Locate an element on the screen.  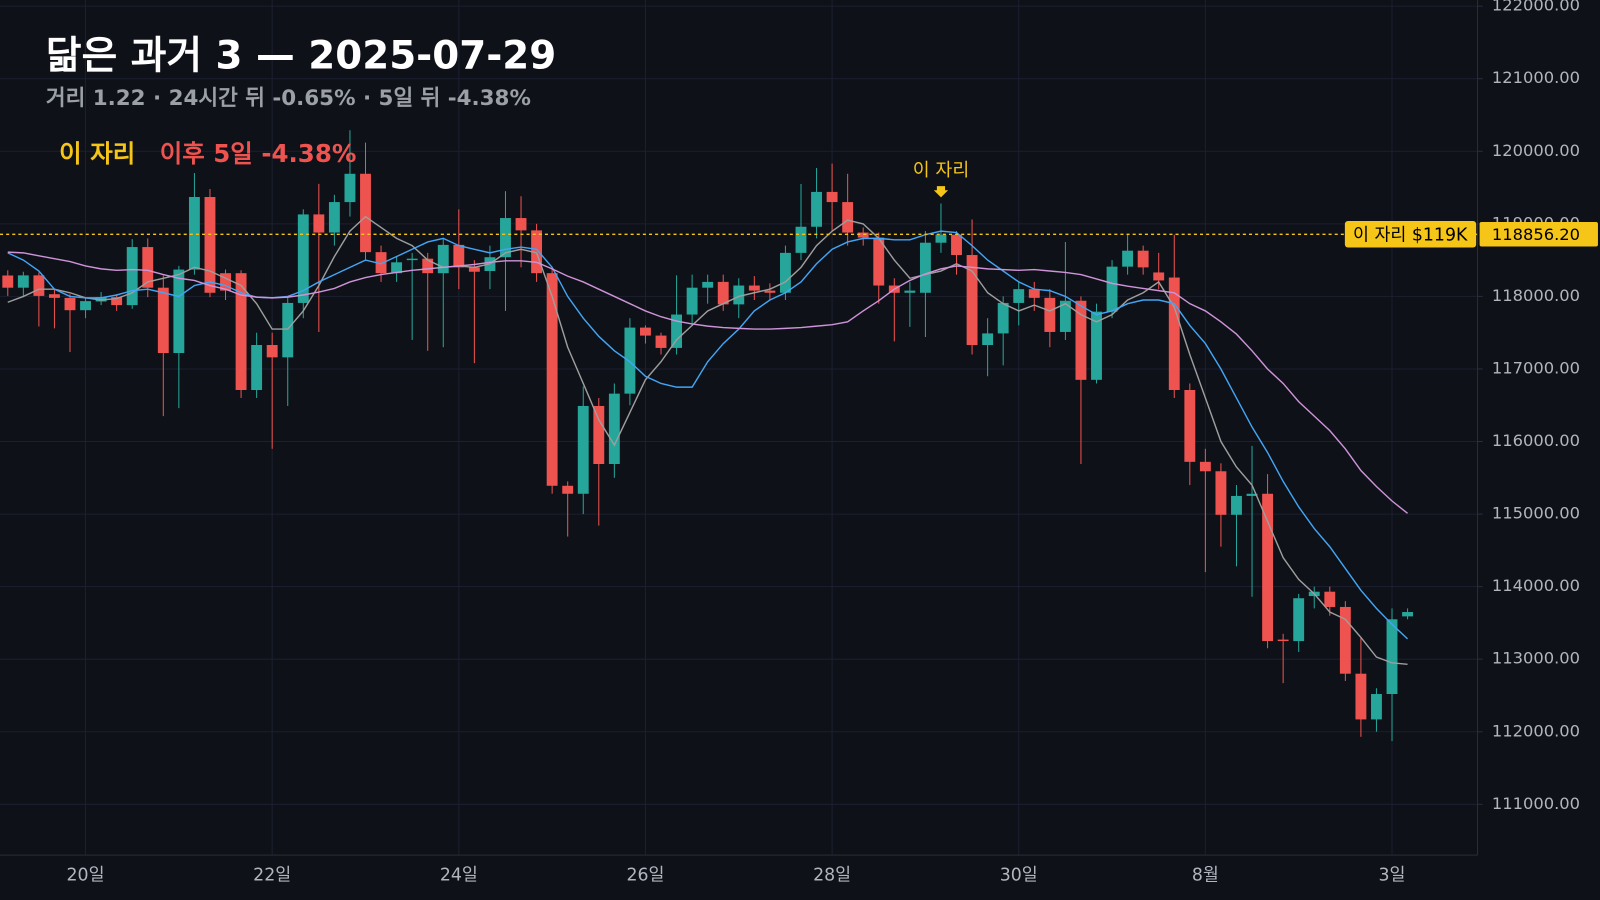
chart-subtitle: 거리 1.22 · 24시간 뒤 -0.65% · 5일 뒤 -4.38% is located at coordinates (288, 98).